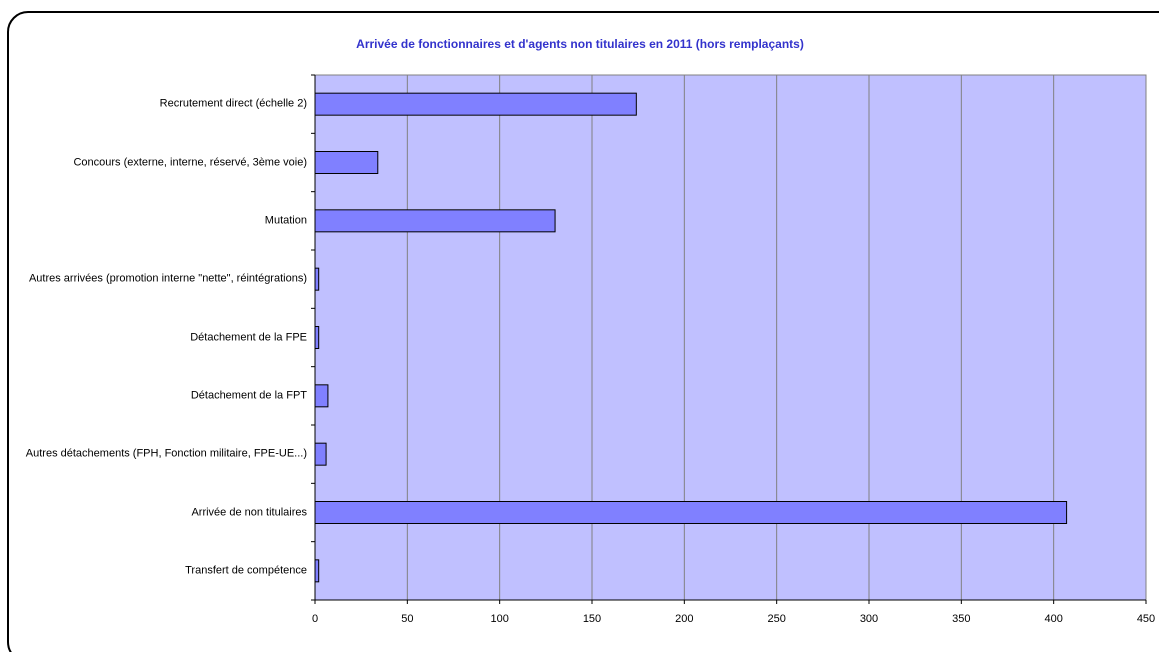  What do you see at coordinates (1053, 619) in the screenshot?
I see `x-tick-label: 400` at bounding box center [1053, 619].